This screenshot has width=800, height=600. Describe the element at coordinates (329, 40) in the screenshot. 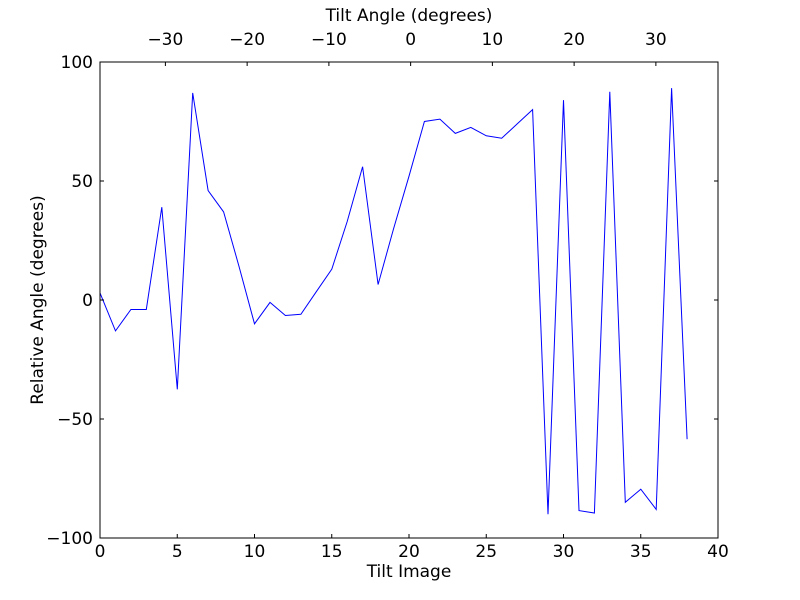

I see `x2-tick-label: −10` at that location.